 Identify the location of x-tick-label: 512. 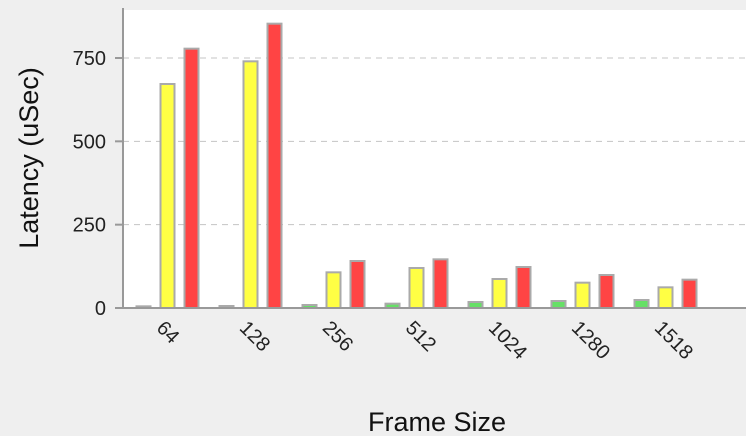
(420, 336).